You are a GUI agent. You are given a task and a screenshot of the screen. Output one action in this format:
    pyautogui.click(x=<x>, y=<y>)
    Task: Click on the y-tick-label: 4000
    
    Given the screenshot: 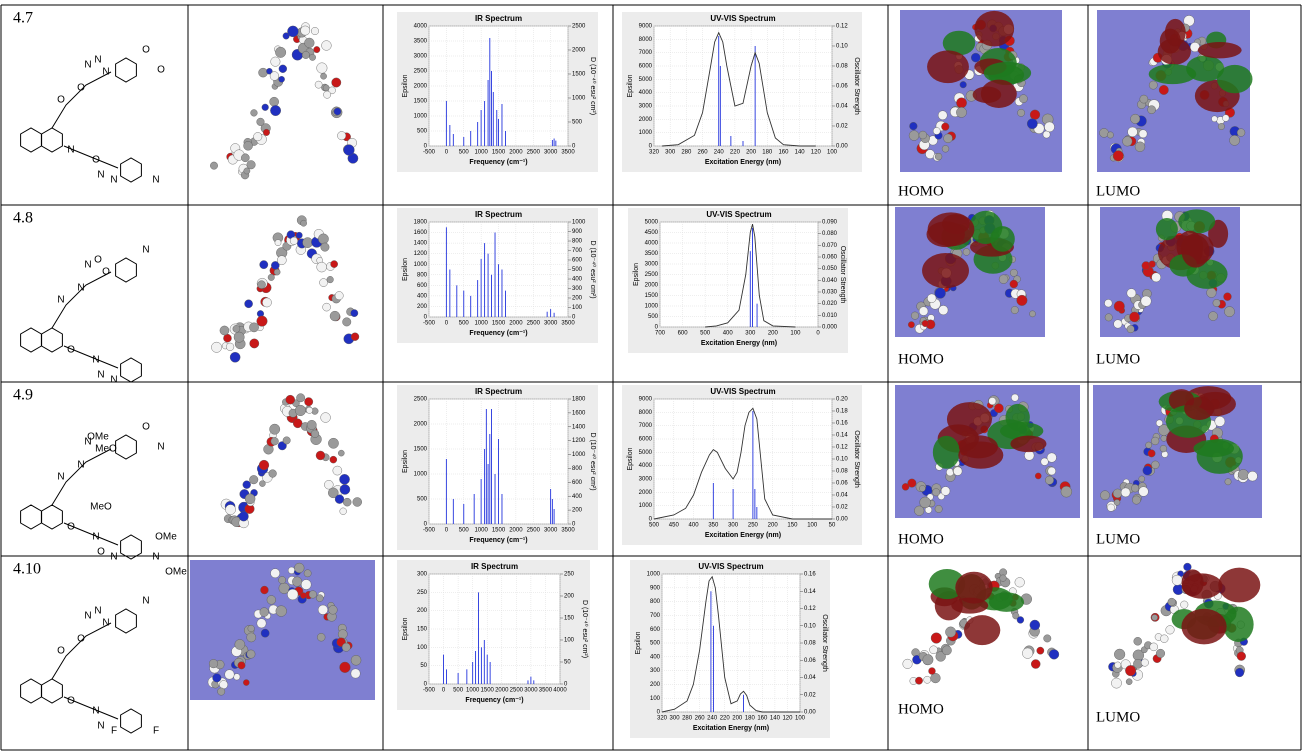 What is the action you would take?
    pyautogui.click(x=421, y=27)
    